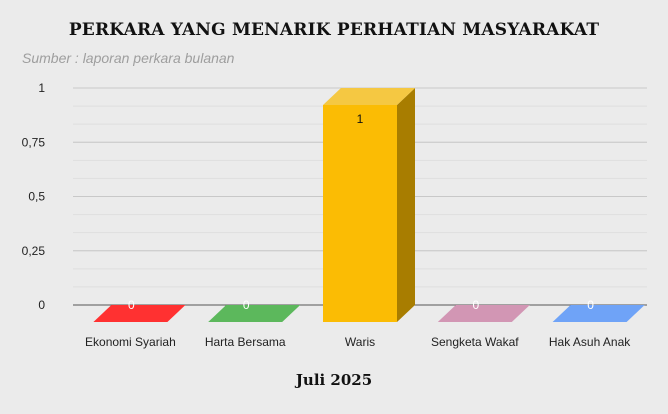 This screenshot has width=668, height=414. Describe the element at coordinates (360, 119) in the screenshot. I see `data-label: 1` at that location.